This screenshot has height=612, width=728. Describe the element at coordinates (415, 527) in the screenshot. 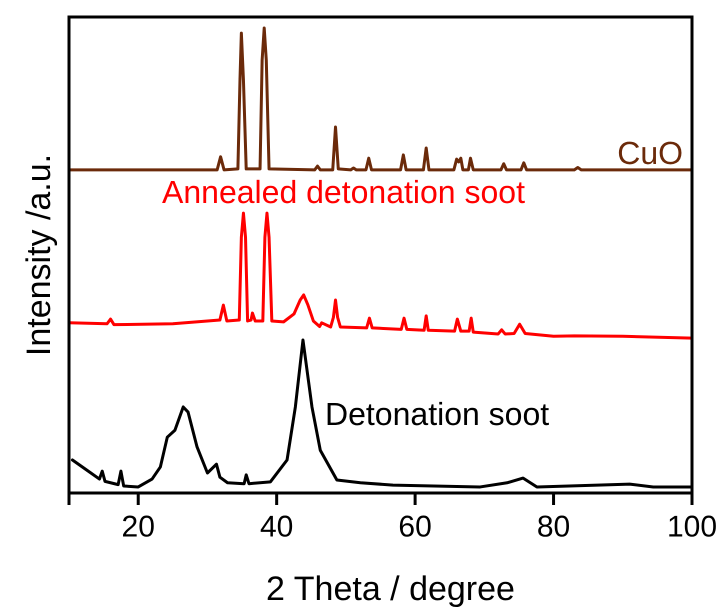

I see `x-tick-label: 60` at that location.